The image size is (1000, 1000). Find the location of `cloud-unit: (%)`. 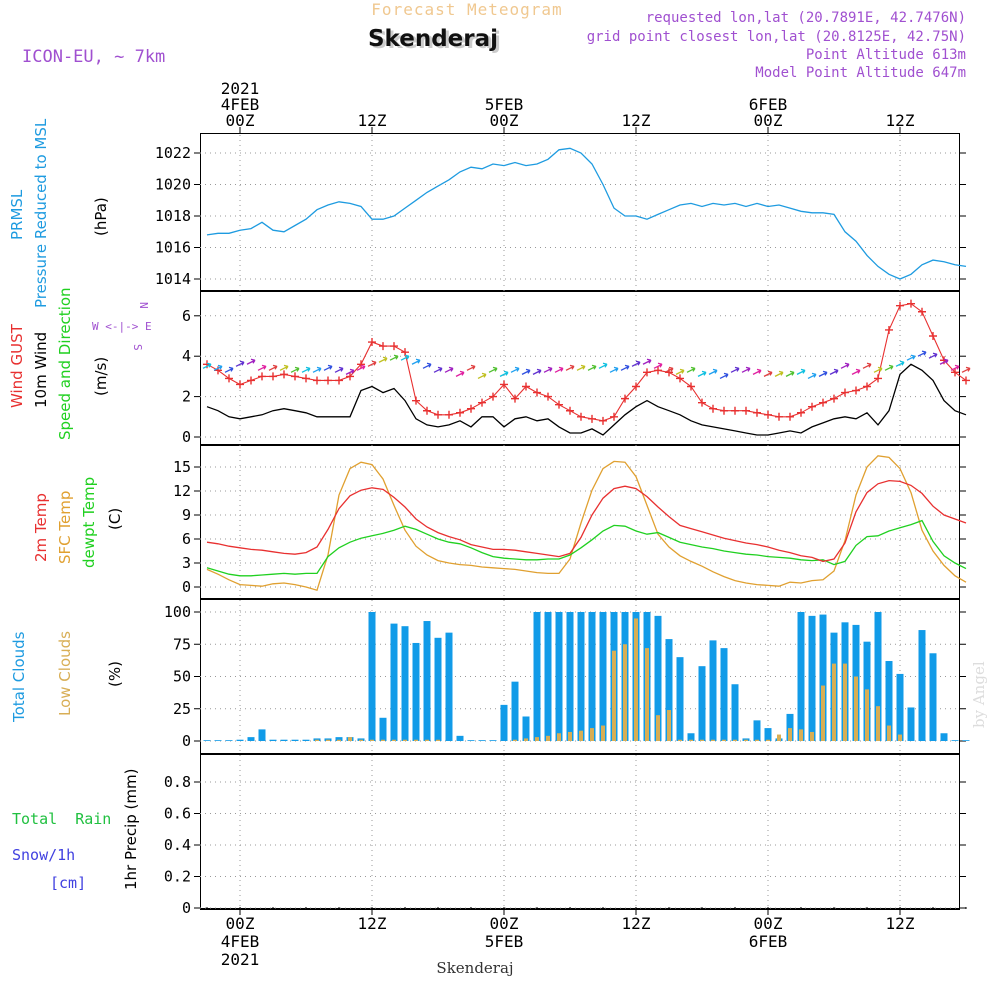

cloud-unit: (%) is located at coordinates (115, 674).